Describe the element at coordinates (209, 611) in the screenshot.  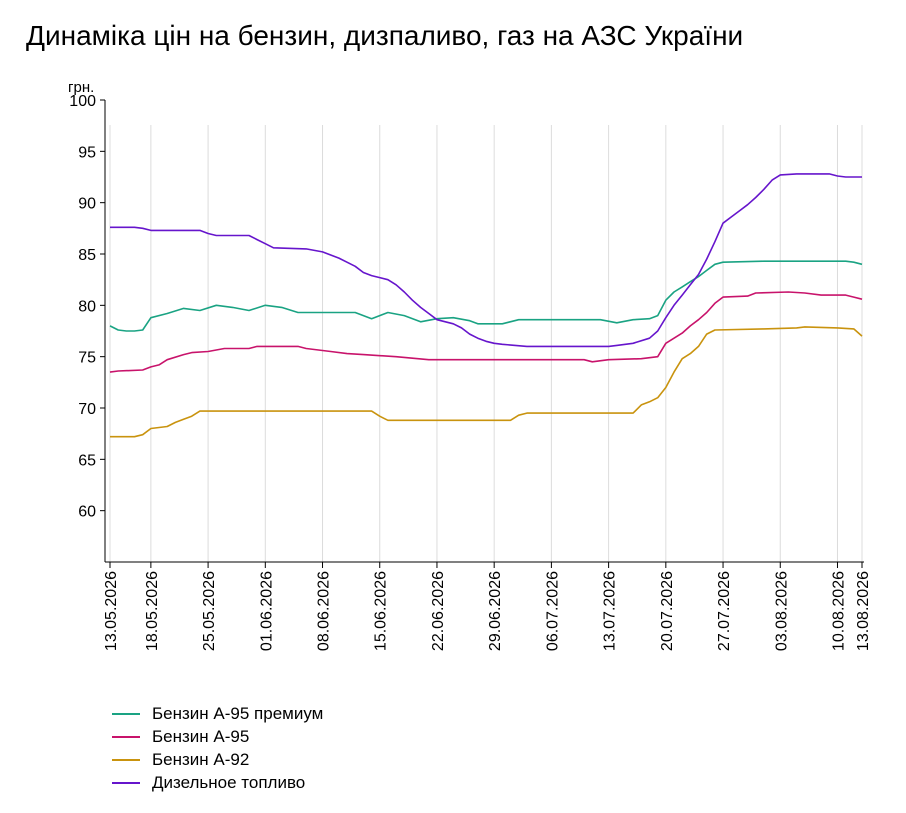
I see `x-tick-label: 25.05.2026` at that location.